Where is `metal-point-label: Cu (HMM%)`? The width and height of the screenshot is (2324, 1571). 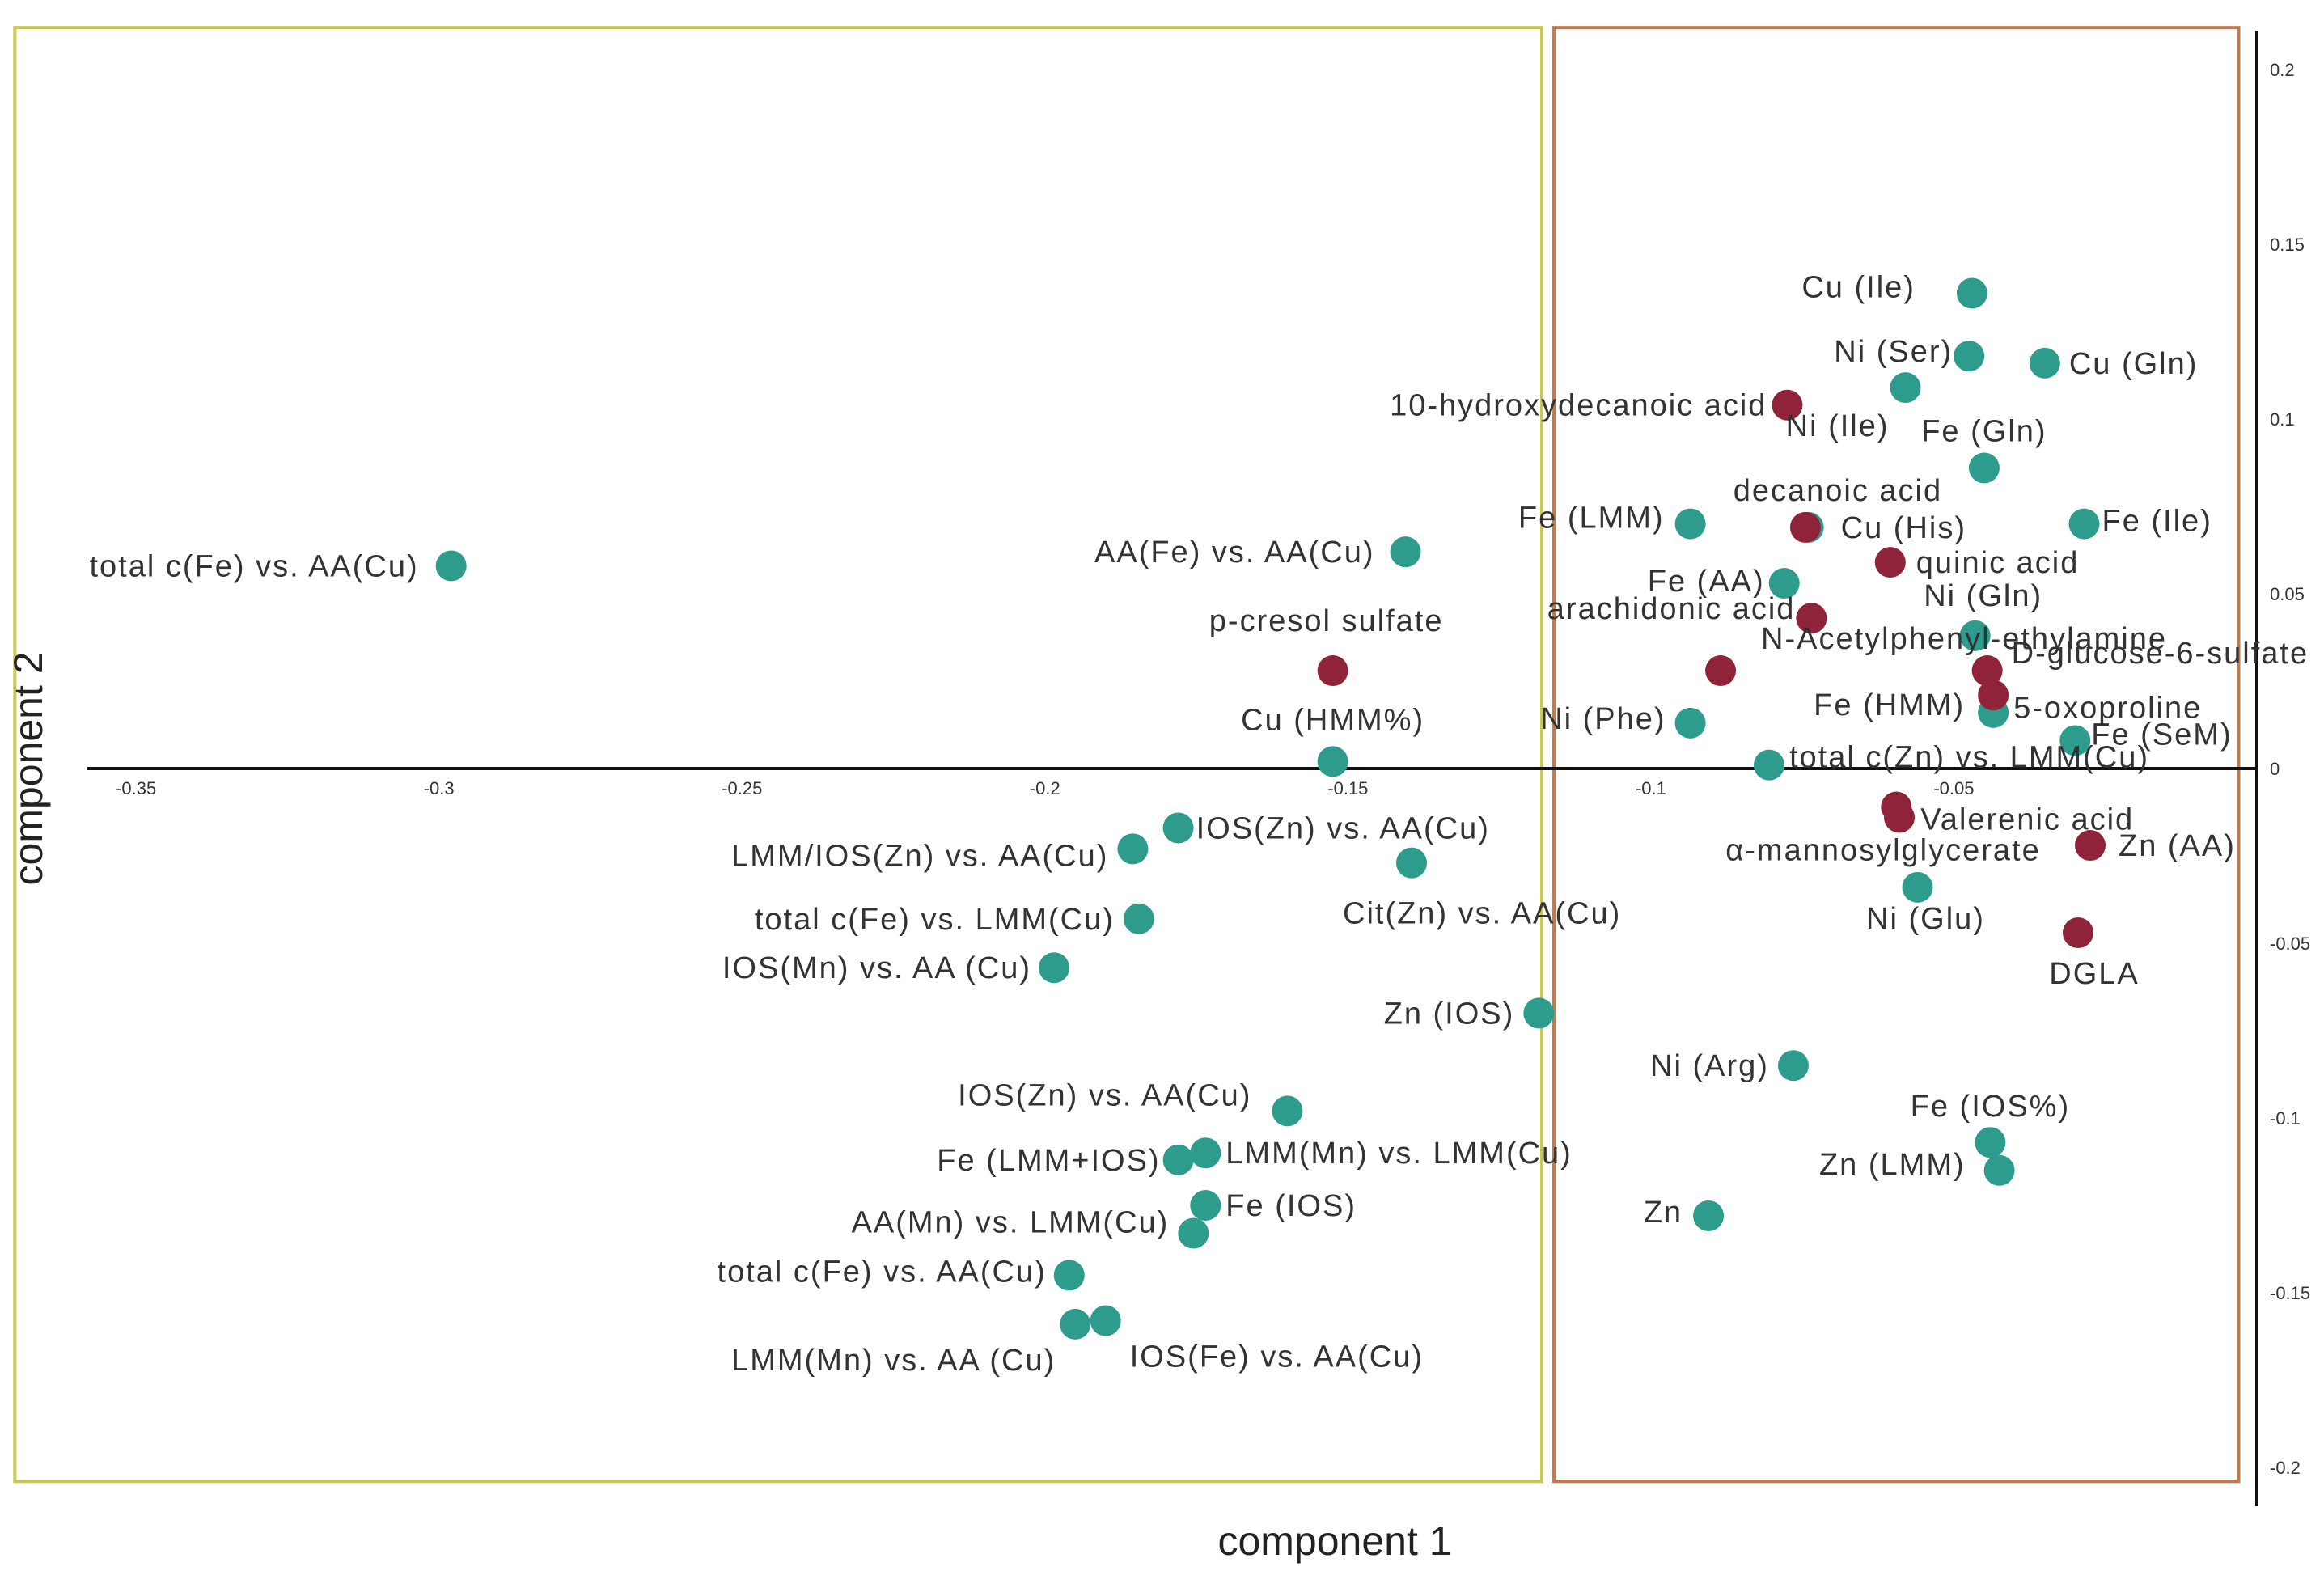
metal-point-label: Cu (HMM%) is located at coordinates (1332, 720).